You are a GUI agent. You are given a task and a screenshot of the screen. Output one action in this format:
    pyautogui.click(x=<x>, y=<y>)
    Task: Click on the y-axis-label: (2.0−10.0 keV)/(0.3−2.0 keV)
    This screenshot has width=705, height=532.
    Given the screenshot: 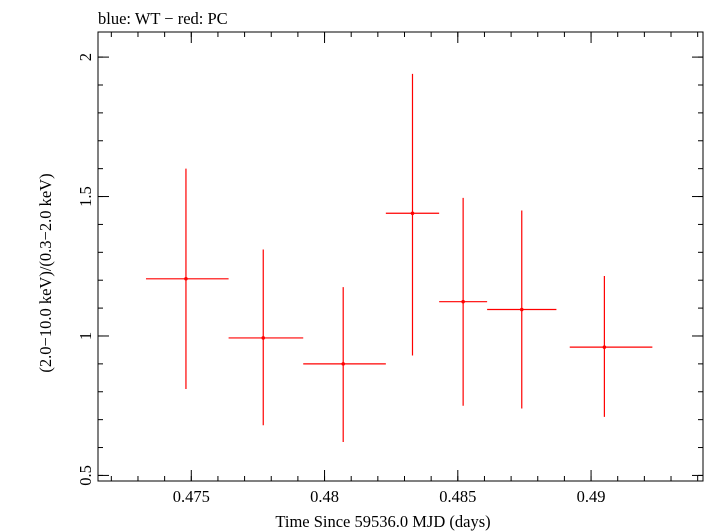 What is the action you would take?
    pyautogui.click(x=45, y=272)
    